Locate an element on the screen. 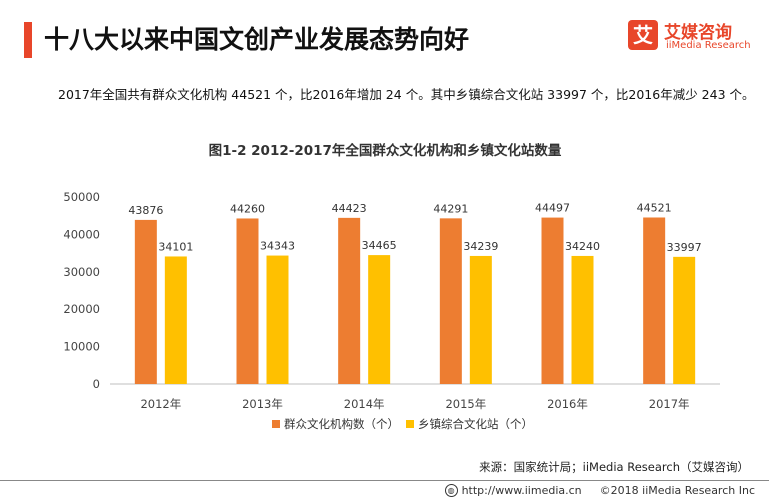  x-tick-label: 2012年 is located at coordinates (160, 404).